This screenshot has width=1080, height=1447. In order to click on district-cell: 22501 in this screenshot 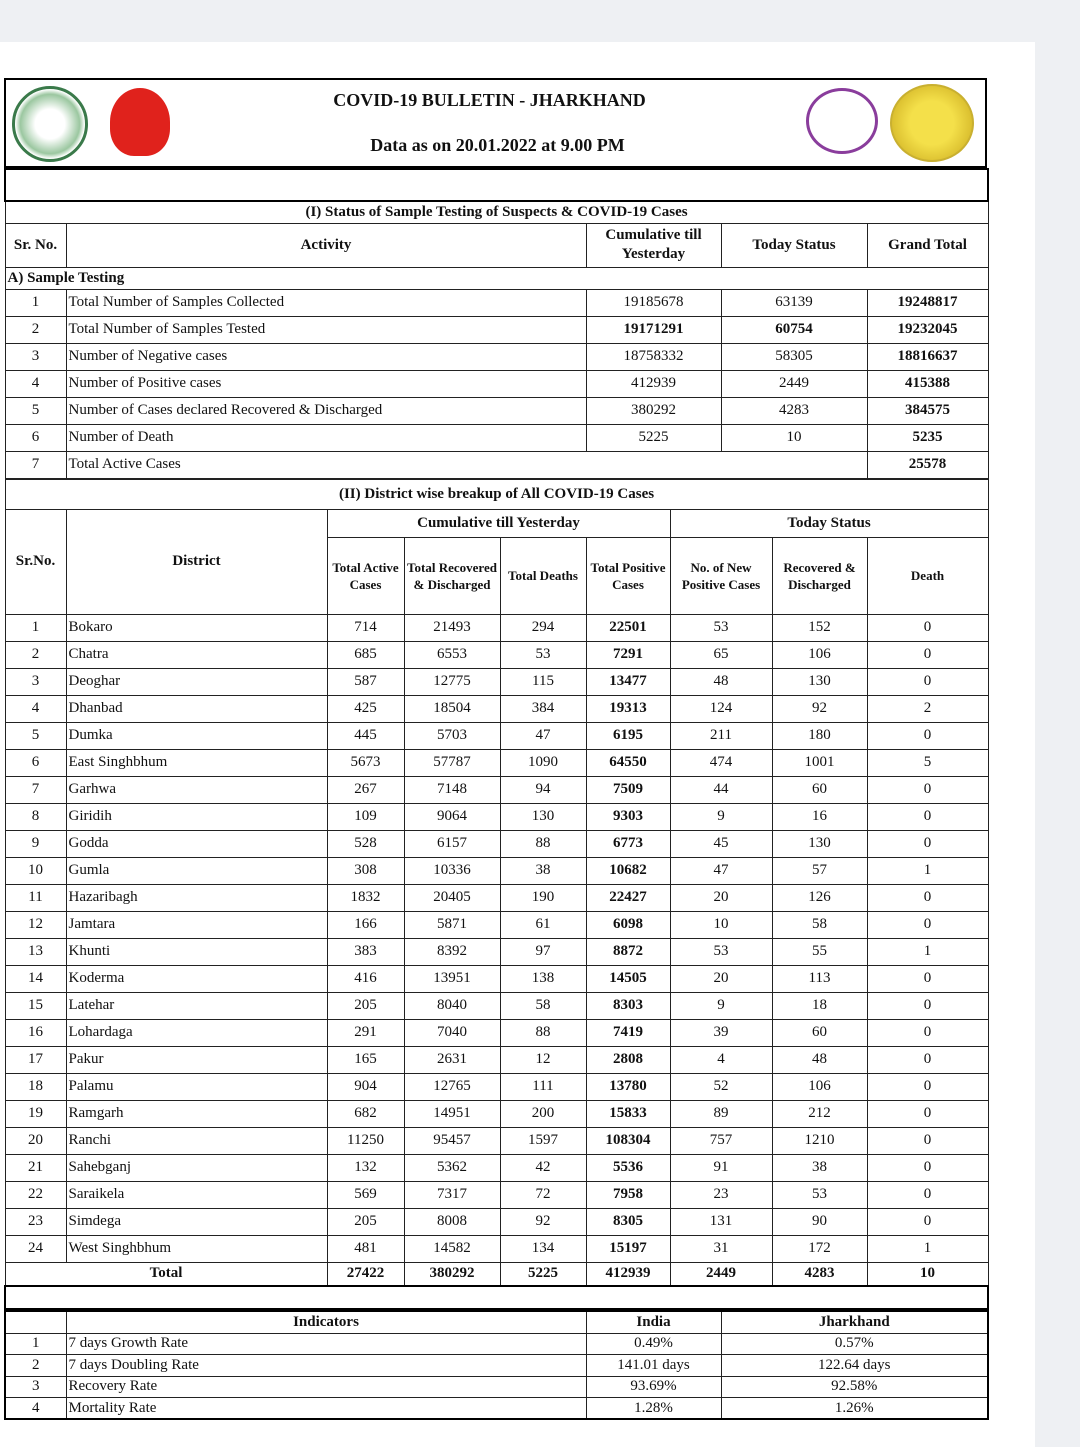, I will do `click(628, 627)`.